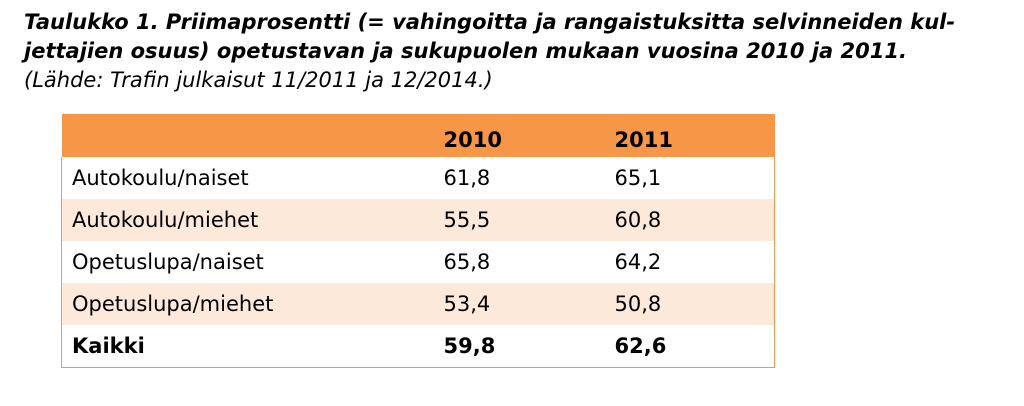 This screenshot has height=406, width=1024. Describe the element at coordinates (173, 304) in the screenshot. I see `row-label: Opetuslupa/miehet` at that location.